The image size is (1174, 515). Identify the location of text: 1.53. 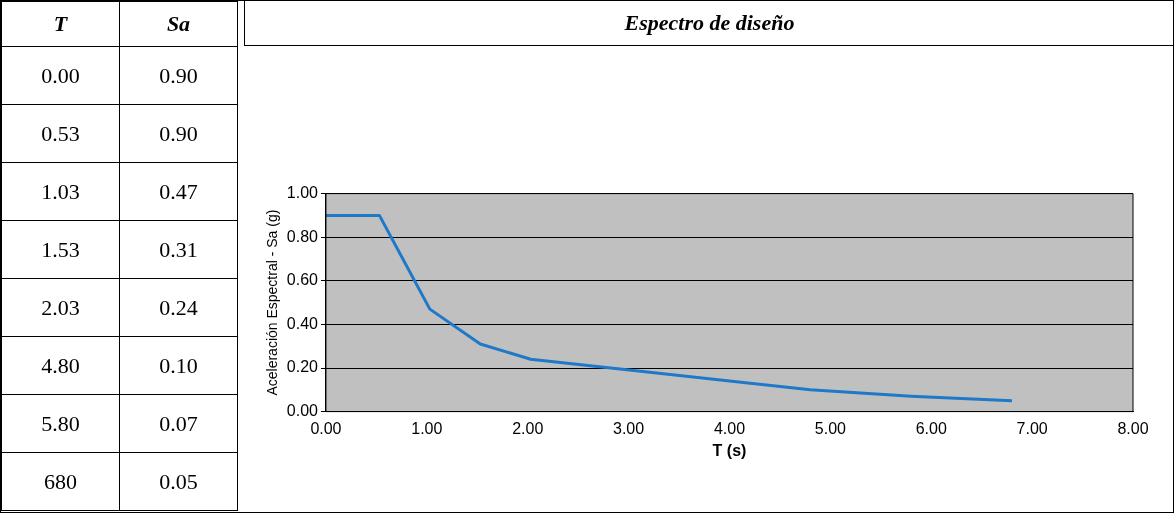
(60, 249).